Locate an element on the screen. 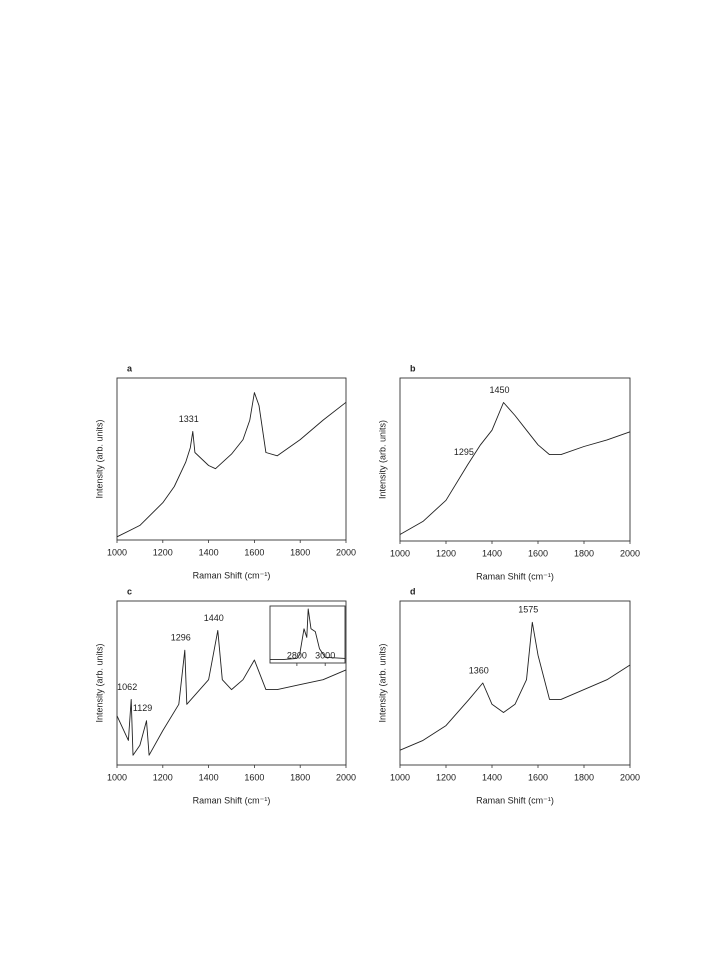  x-tick-label: 3000 is located at coordinates (325, 655).